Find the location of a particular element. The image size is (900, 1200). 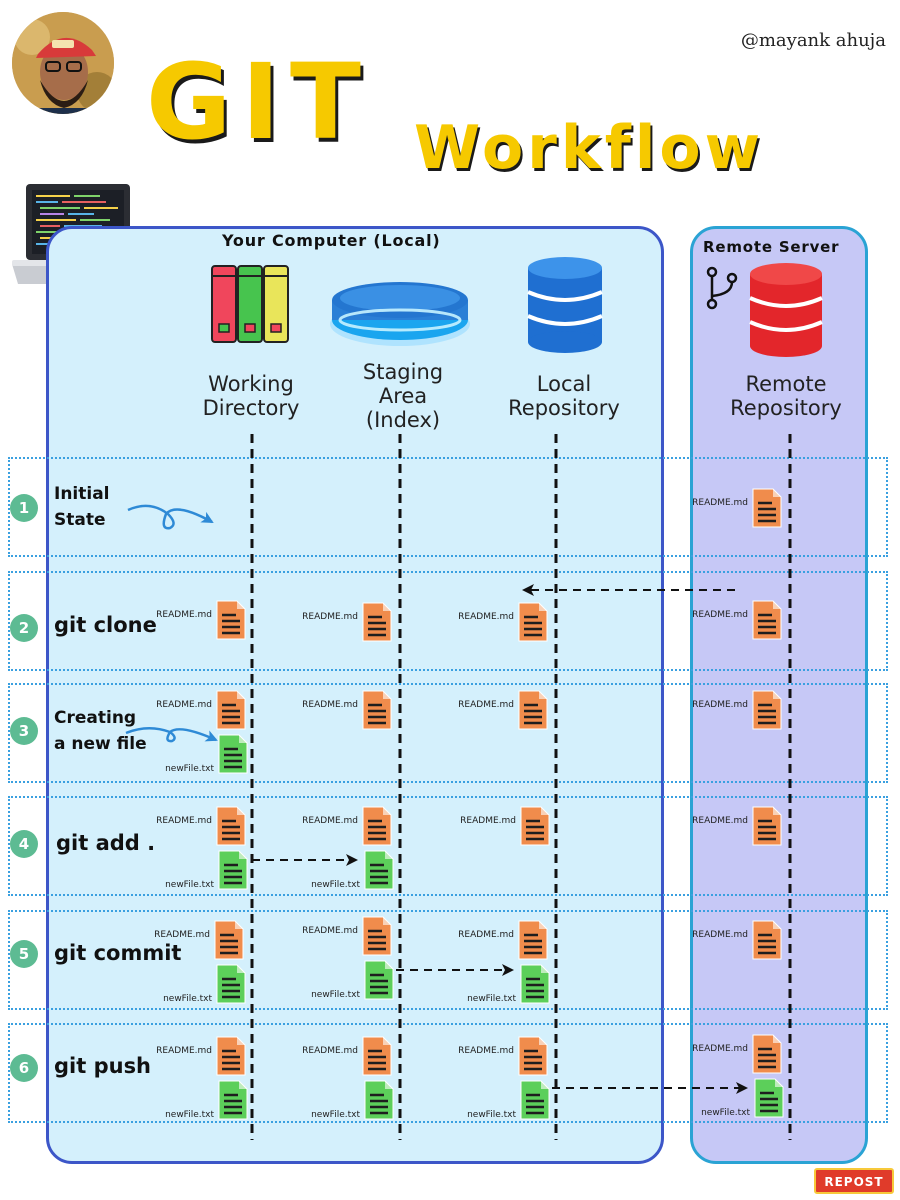

step-number: 3 is located at coordinates (24, 731).